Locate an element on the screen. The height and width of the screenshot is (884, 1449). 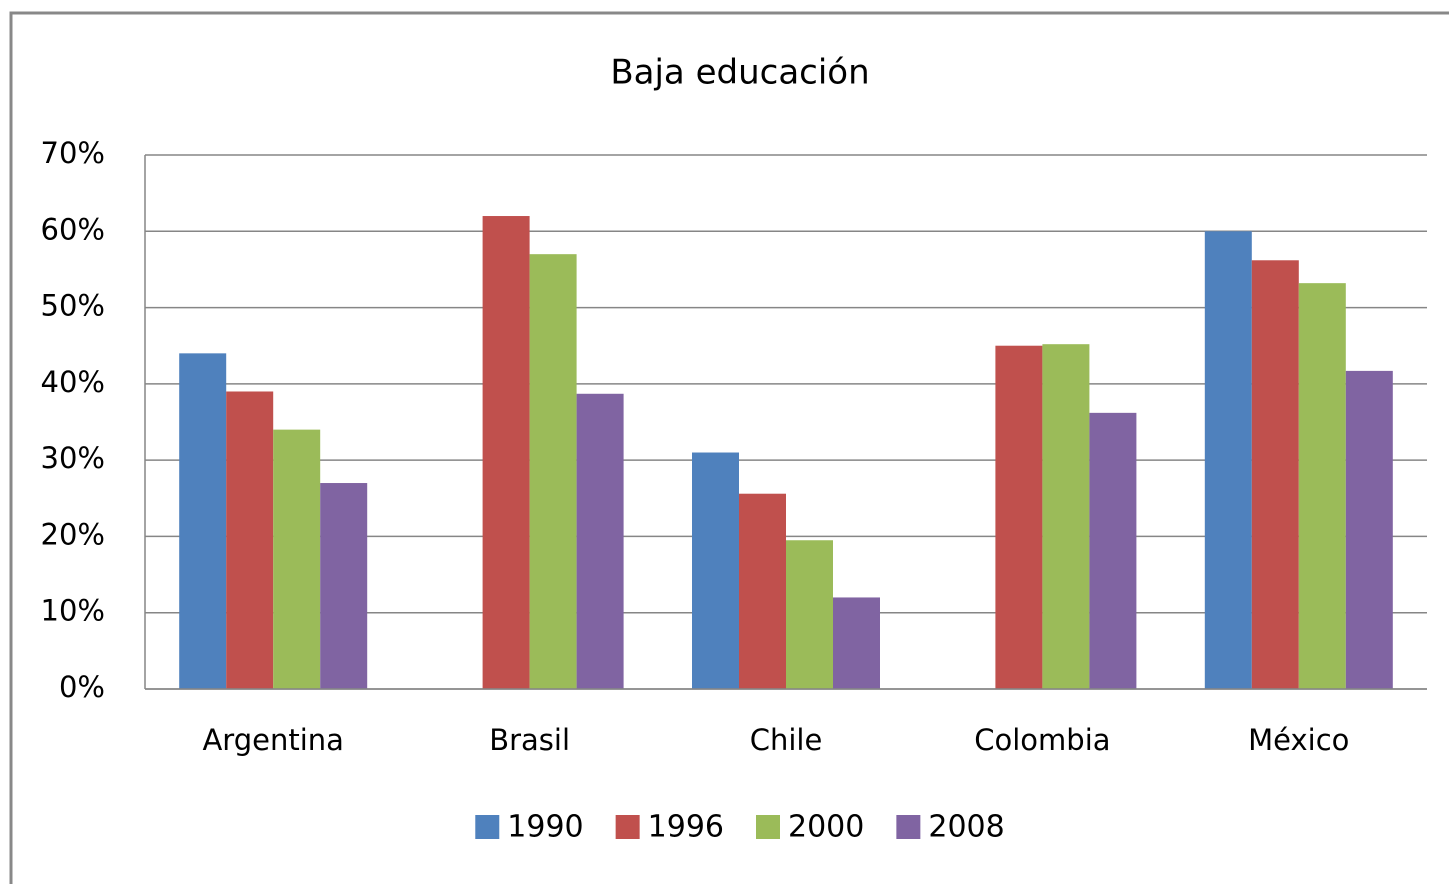
y-tick-label: 10% is located at coordinates (73, 611).